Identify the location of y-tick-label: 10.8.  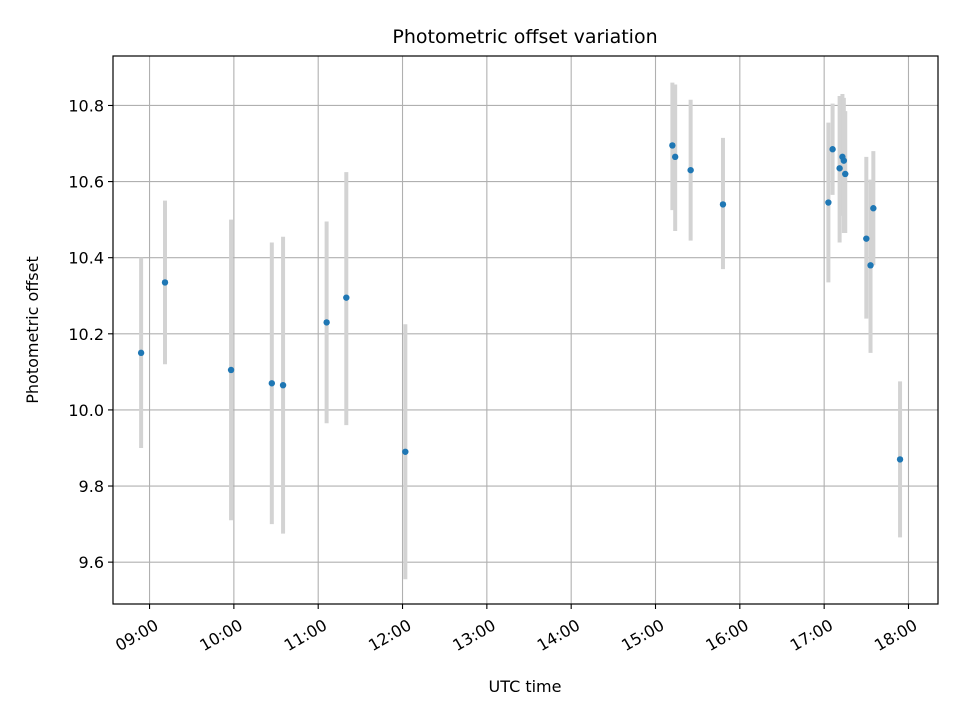
(86, 105).